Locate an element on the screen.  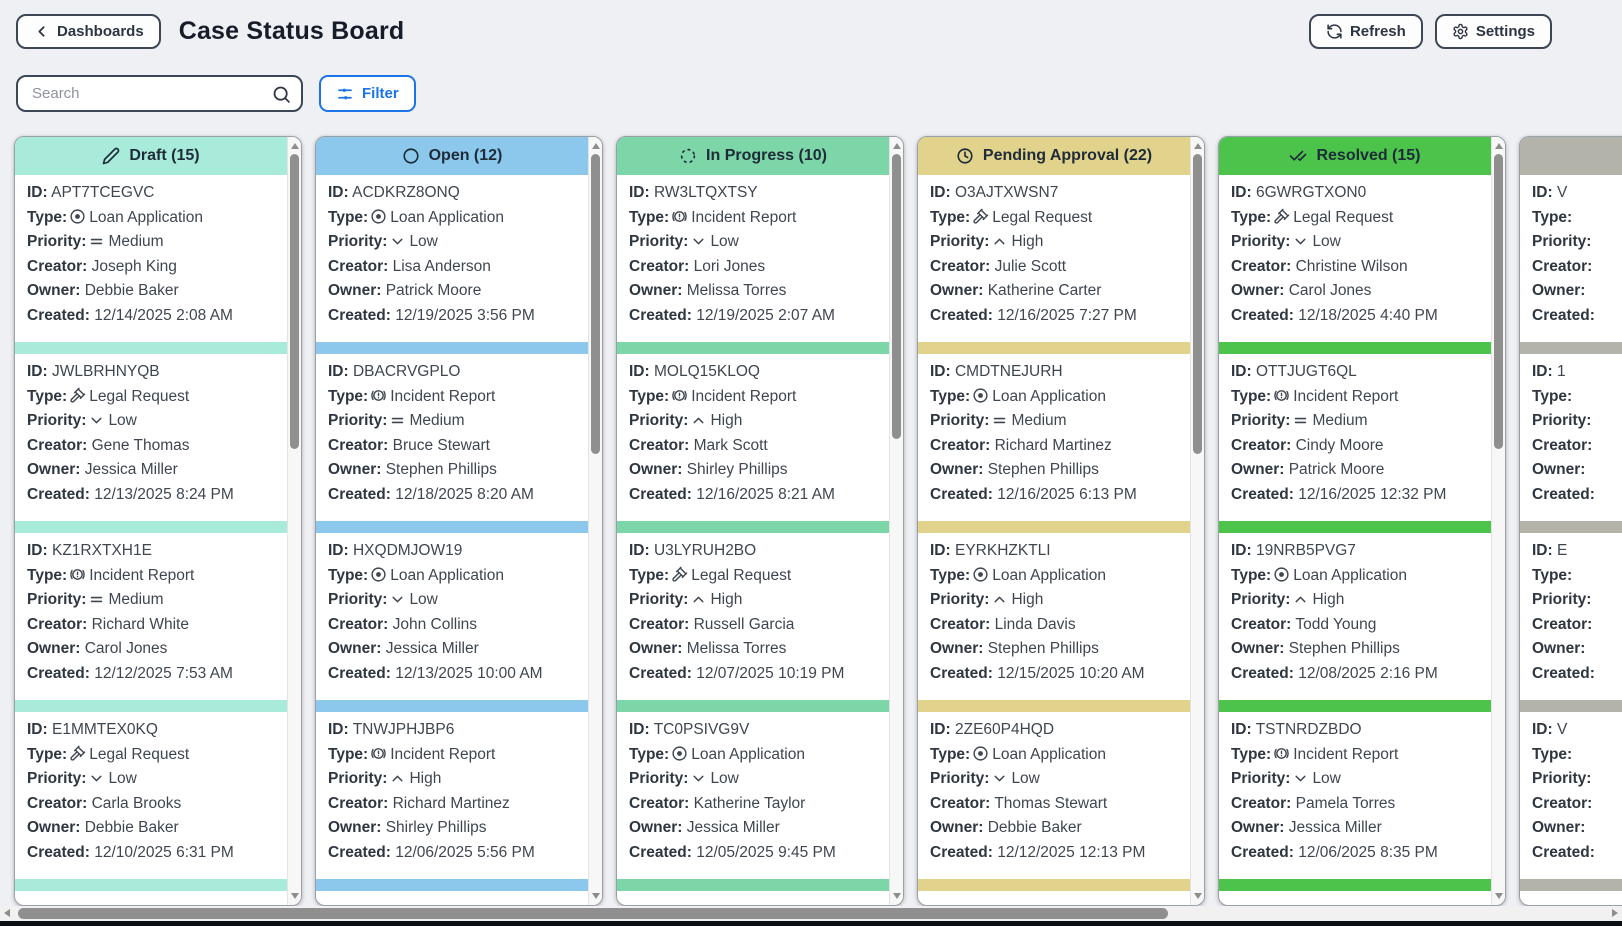
disc-icon is located at coordinates (378, 216).